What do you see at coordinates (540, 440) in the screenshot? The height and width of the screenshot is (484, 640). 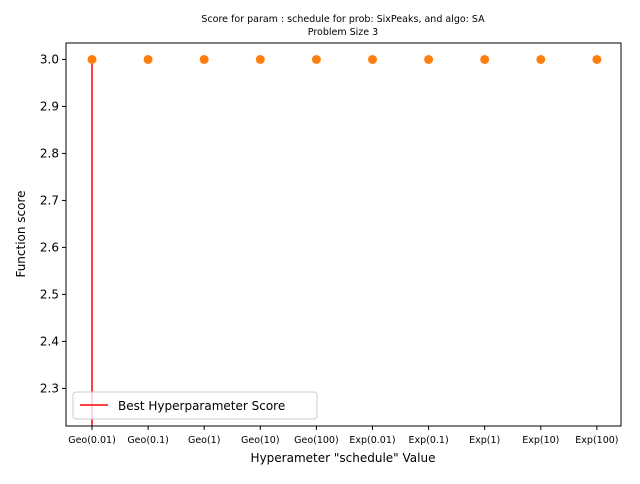 I see `x-tick-label: Exp(10)` at bounding box center [540, 440].